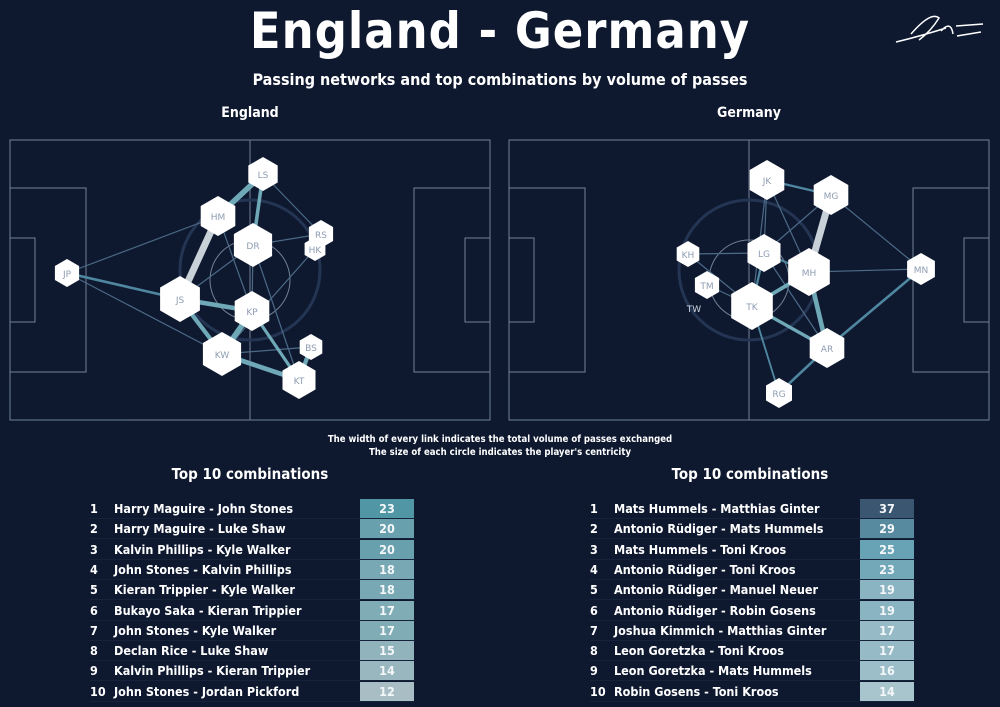 Image resolution: width=1000 pixels, height=707 pixels. Describe the element at coordinates (767, 180) in the screenshot. I see `player-node-JK` at that location.